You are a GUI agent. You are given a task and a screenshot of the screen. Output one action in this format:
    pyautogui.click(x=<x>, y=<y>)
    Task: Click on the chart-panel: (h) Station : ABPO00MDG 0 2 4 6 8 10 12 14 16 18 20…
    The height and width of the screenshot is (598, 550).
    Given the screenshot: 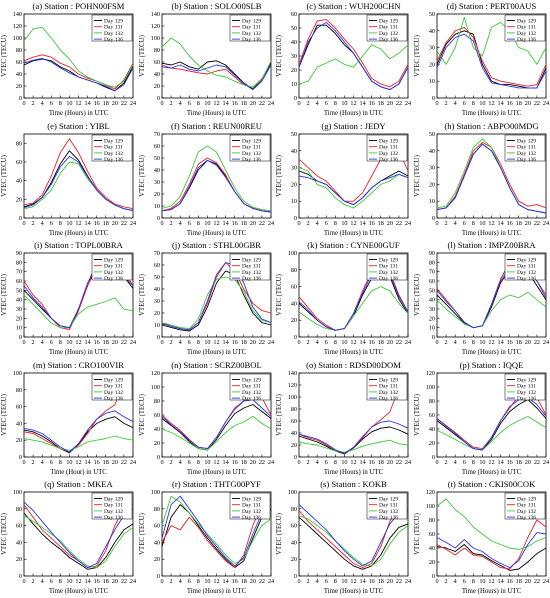 What is the action you would take?
    pyautogui.click(x=481, y=179)
    